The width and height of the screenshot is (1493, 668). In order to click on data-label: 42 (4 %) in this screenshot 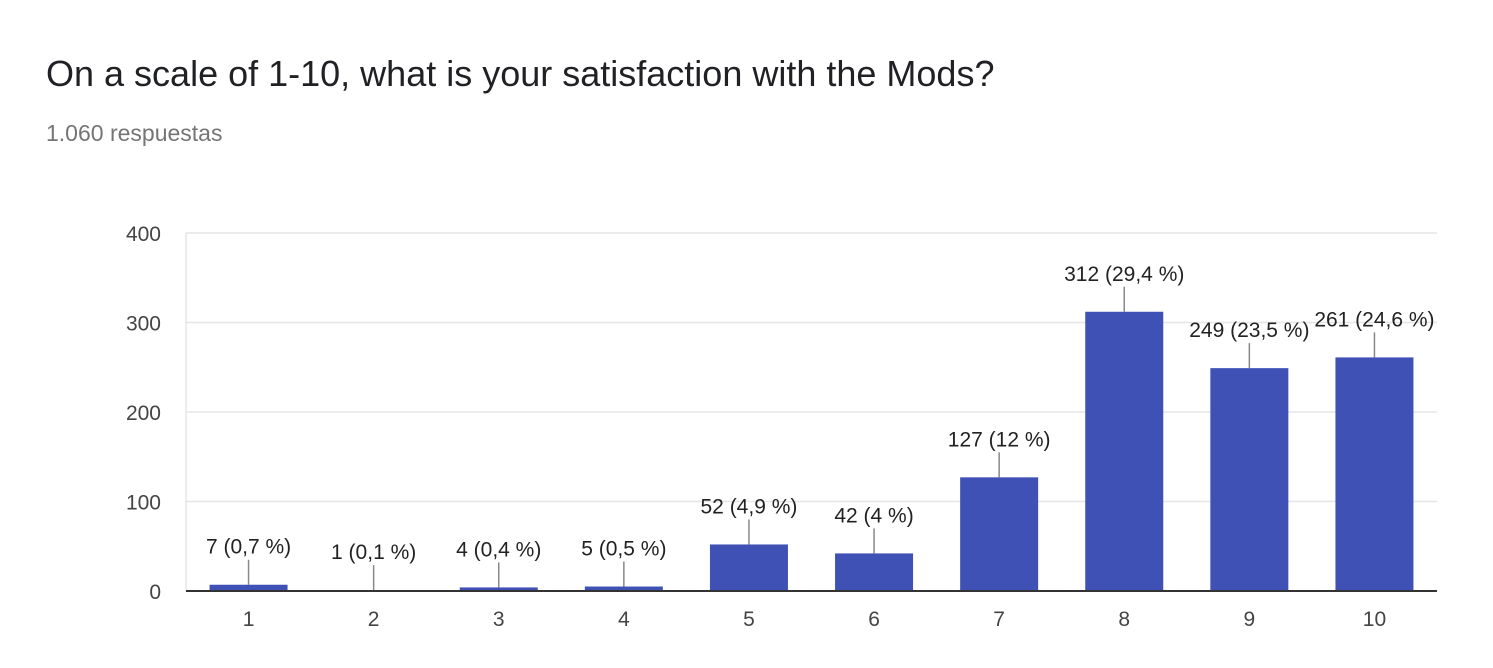, I will do `click(873, 515)`.